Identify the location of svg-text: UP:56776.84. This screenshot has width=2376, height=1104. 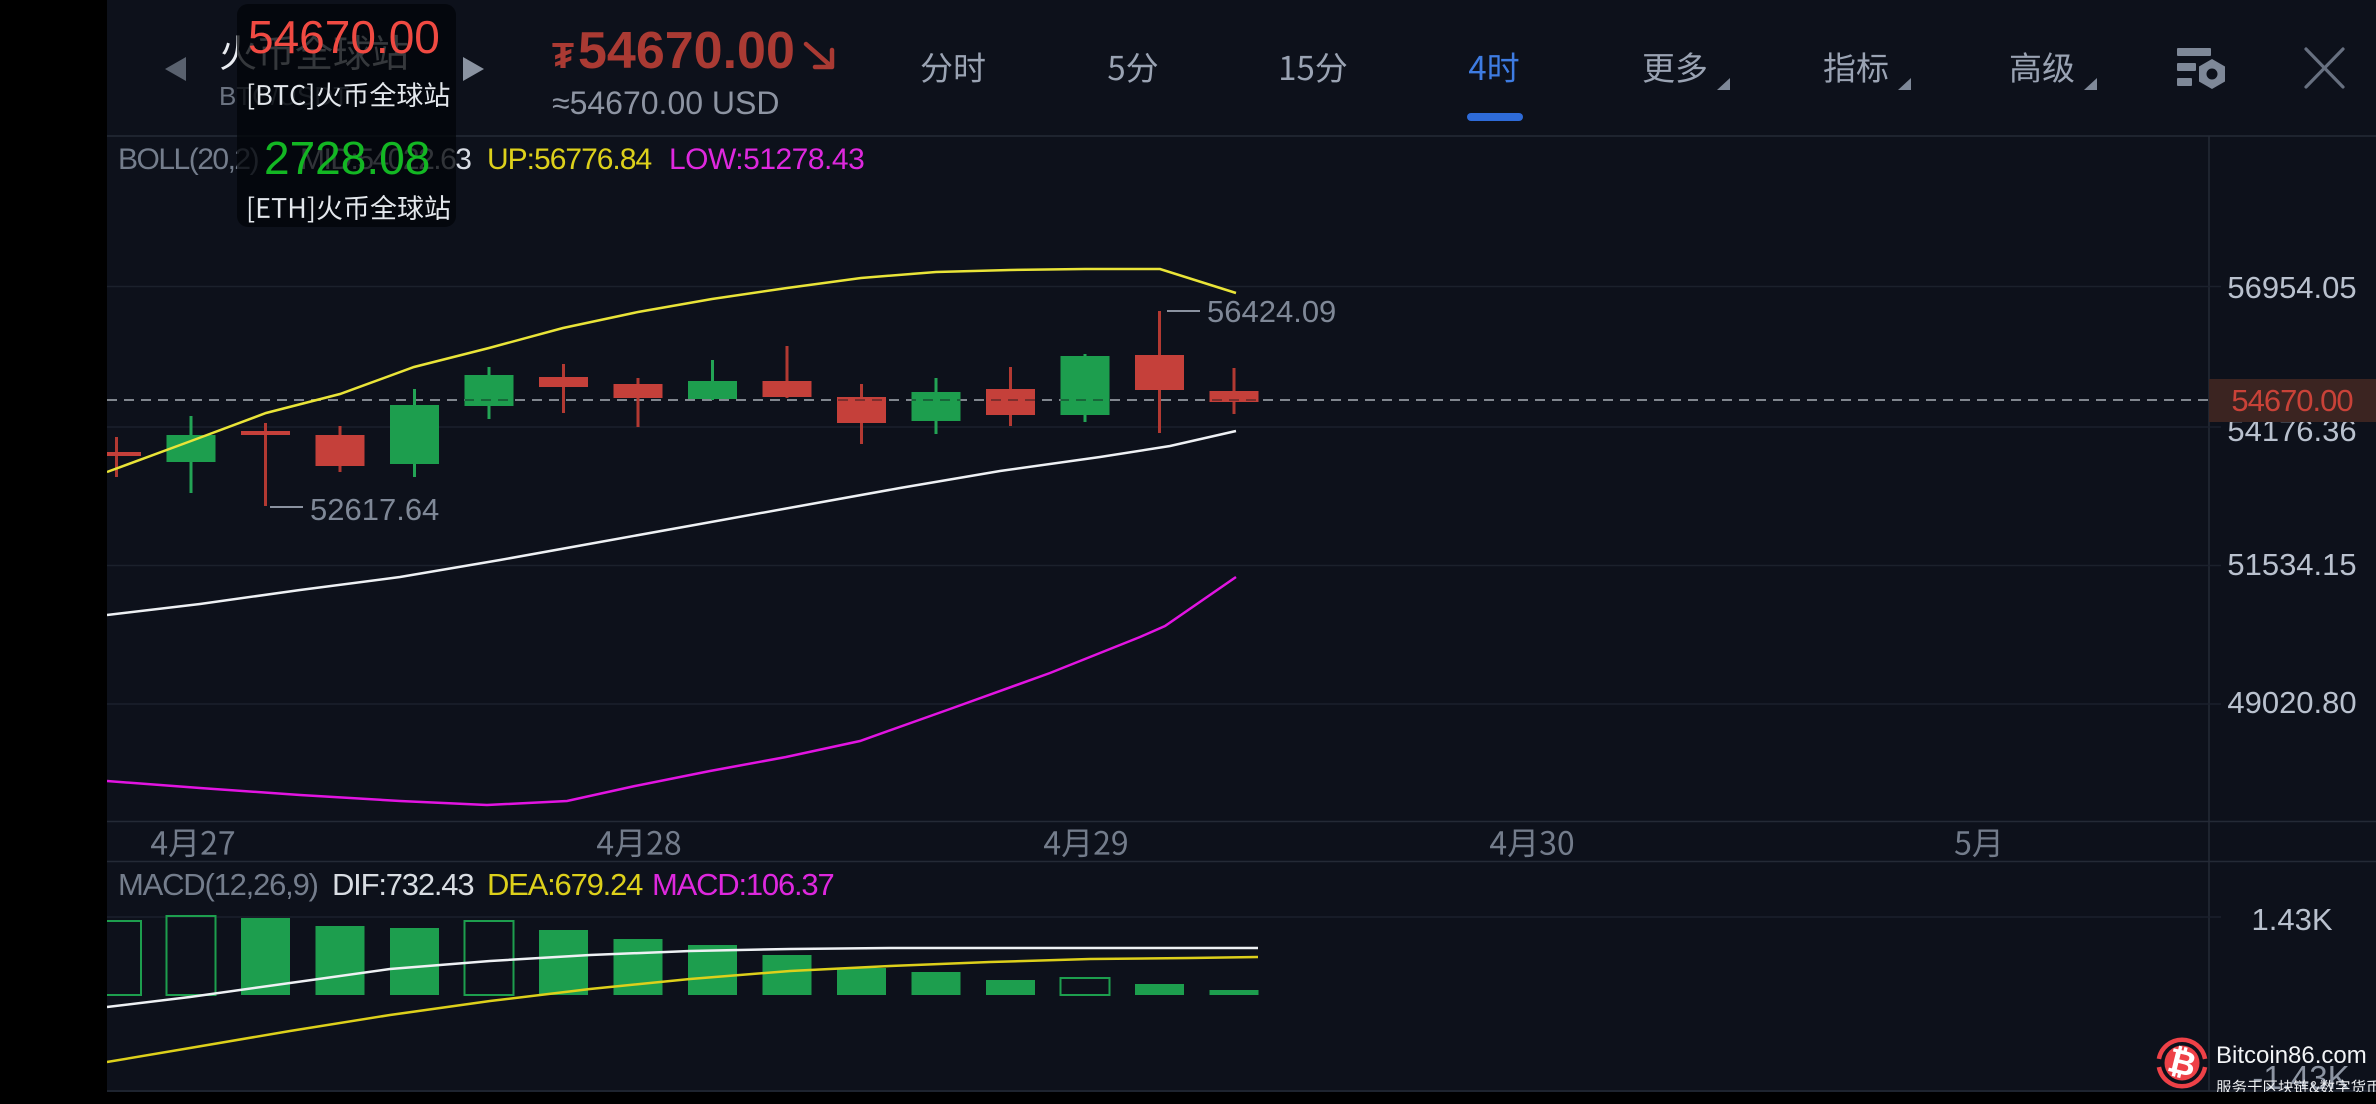
(569, 159).